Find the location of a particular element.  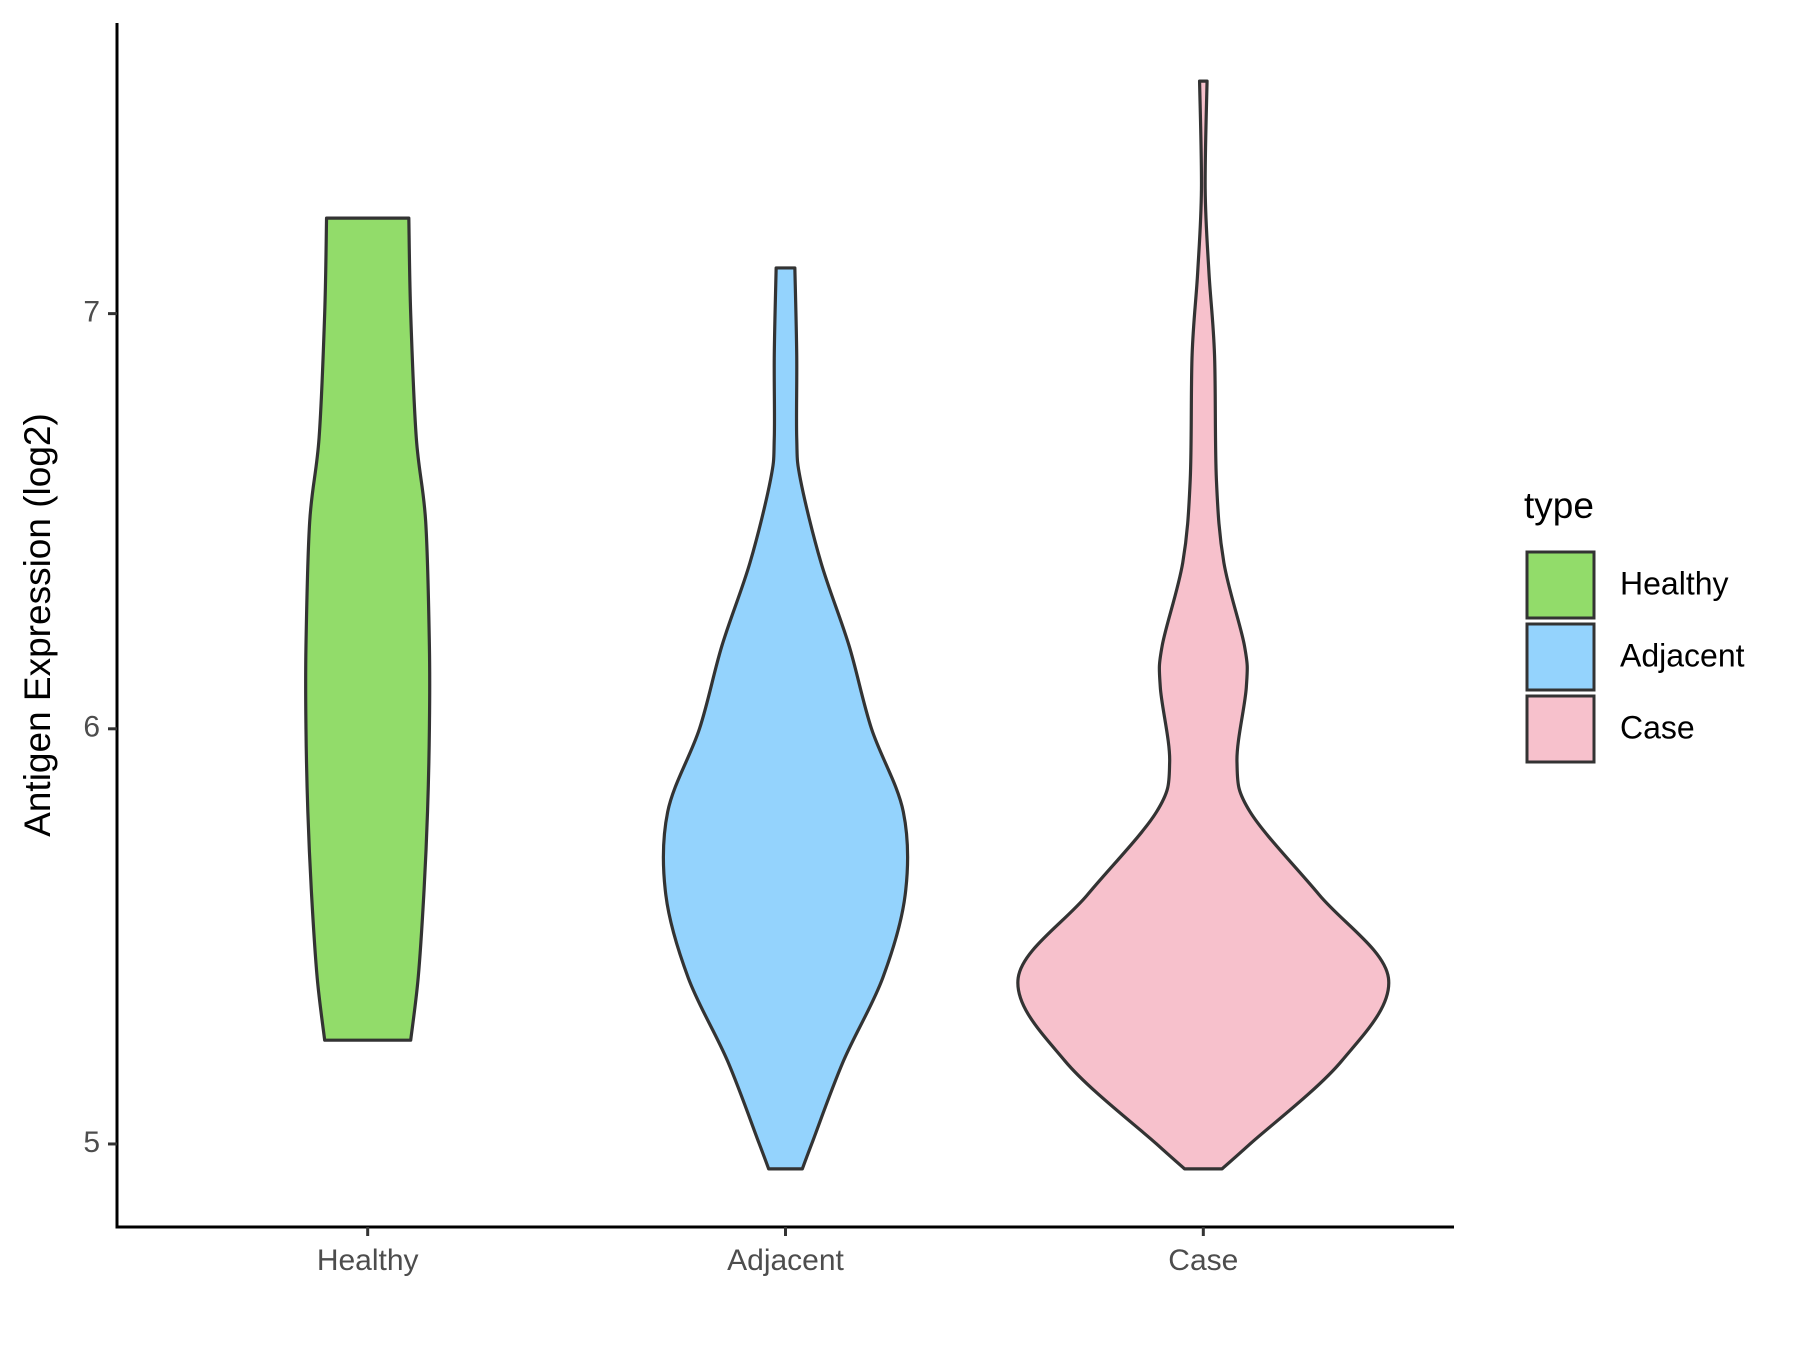

y-tick-label: 5 is located at coordinates (91, 1142).